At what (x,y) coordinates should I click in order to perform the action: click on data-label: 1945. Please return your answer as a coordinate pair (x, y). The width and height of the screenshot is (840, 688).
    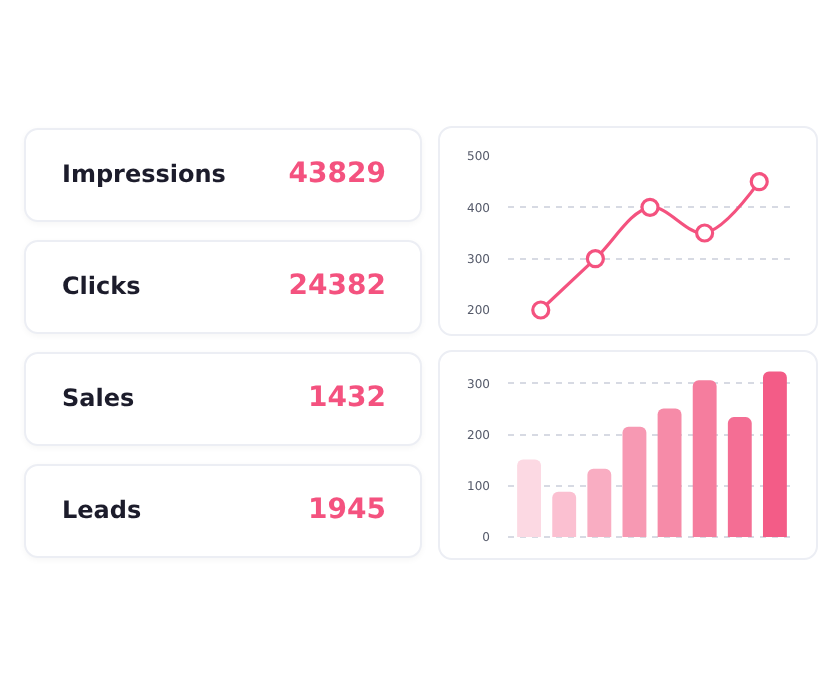
    Looking at the image, I should click on (347, 510).